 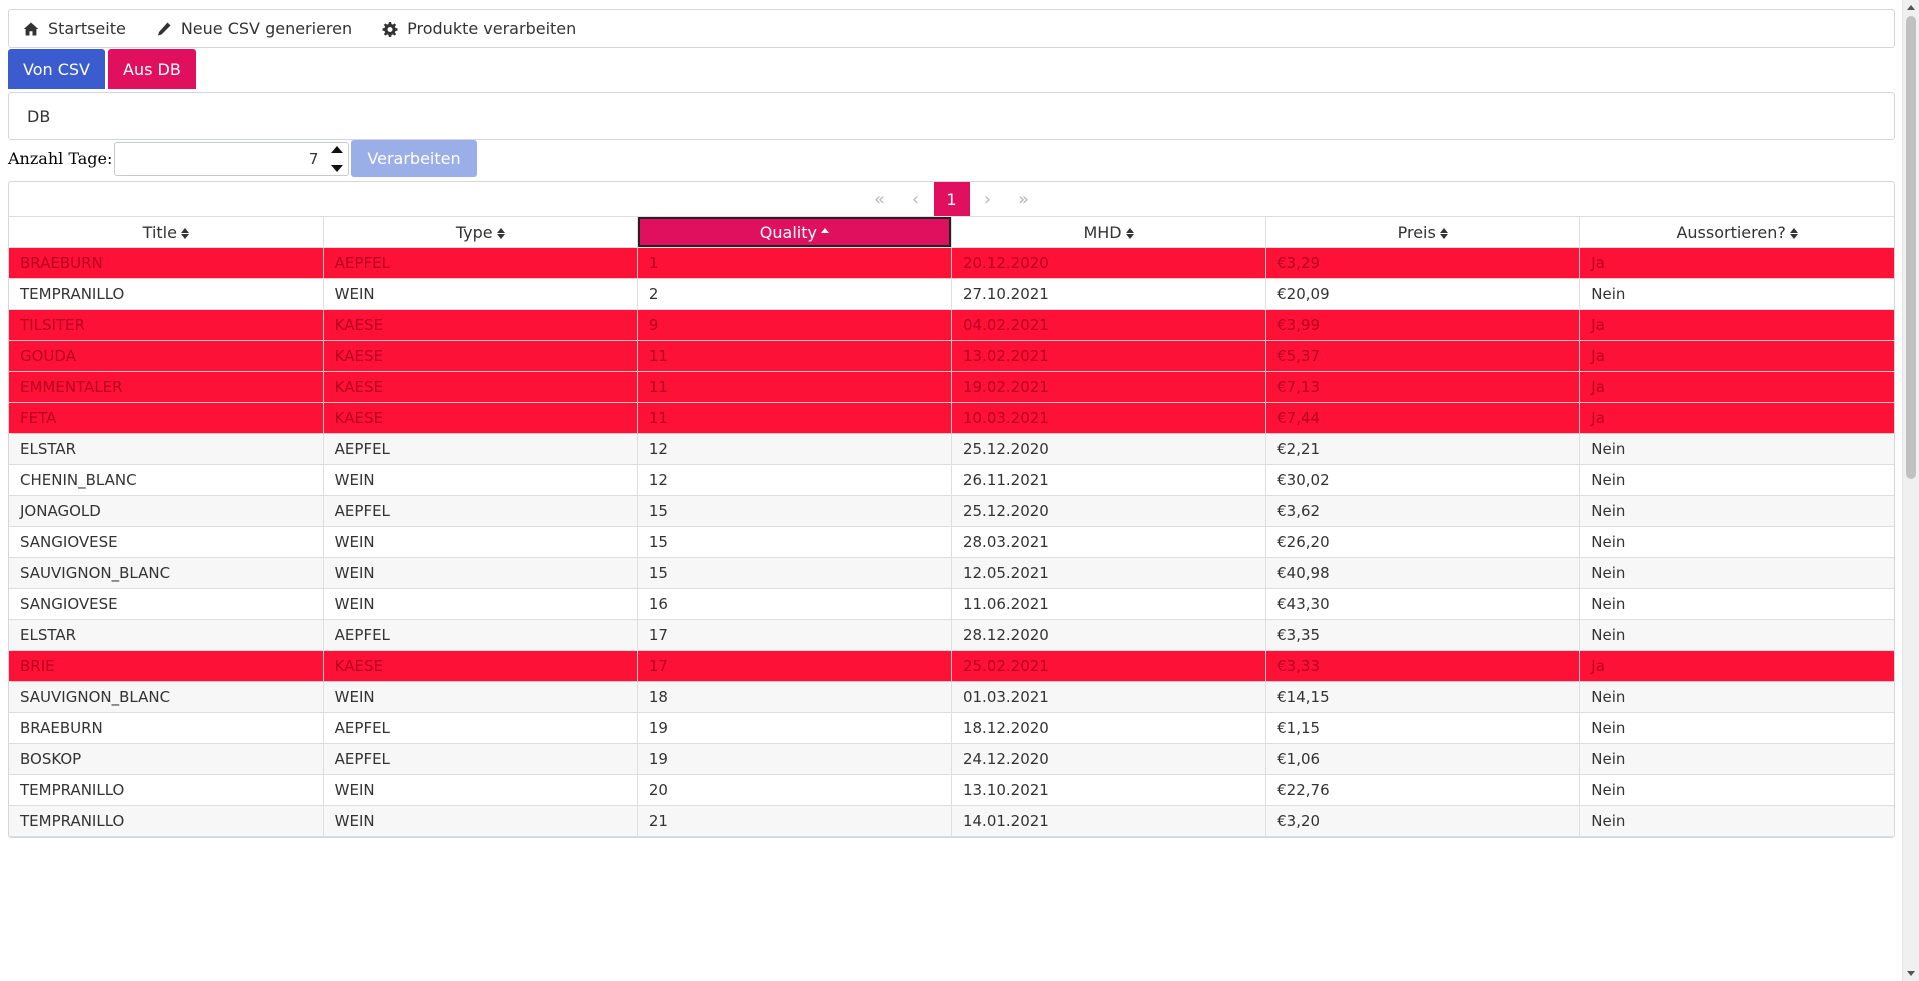 I want to click on pagination-page-1: 1, so click(x=951, y=199).